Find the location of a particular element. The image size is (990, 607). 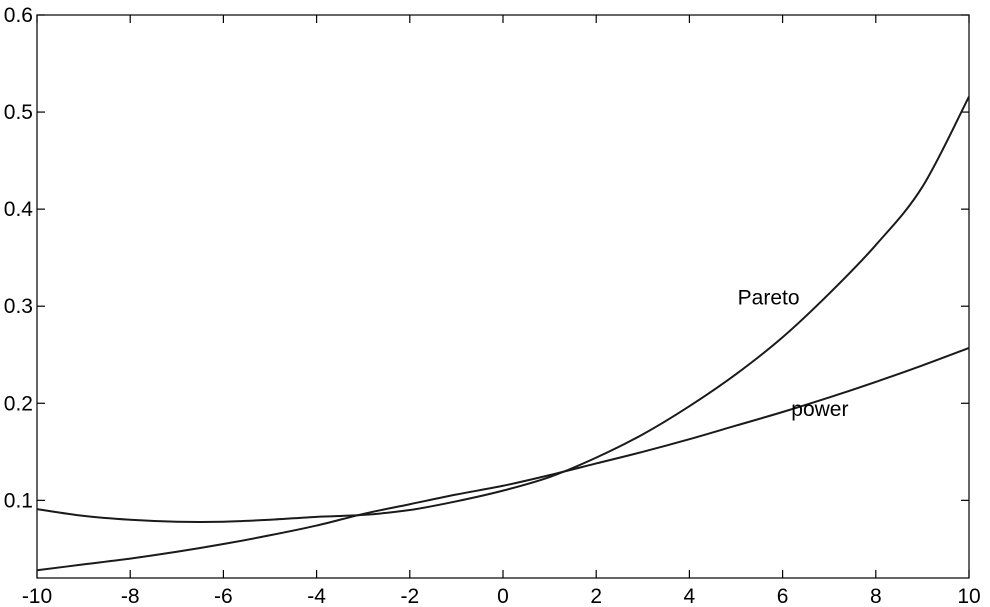

x-tick-label: 10 is located at coordinates (968, 596).